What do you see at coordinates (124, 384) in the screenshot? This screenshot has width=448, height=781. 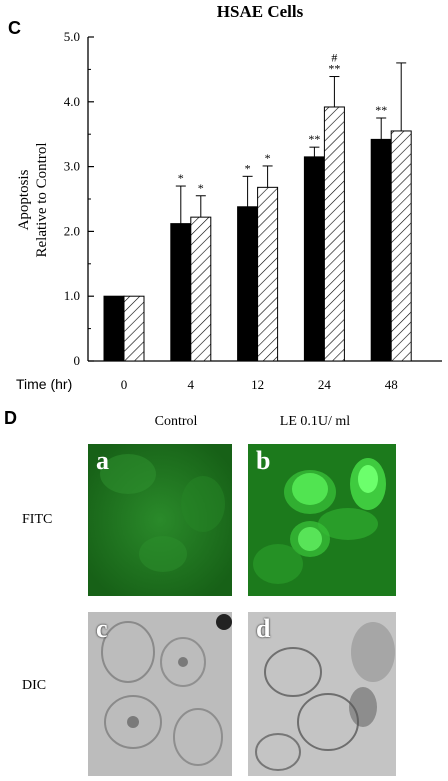 I see `x-tick-label: 0` at bounding box center [124, 384].